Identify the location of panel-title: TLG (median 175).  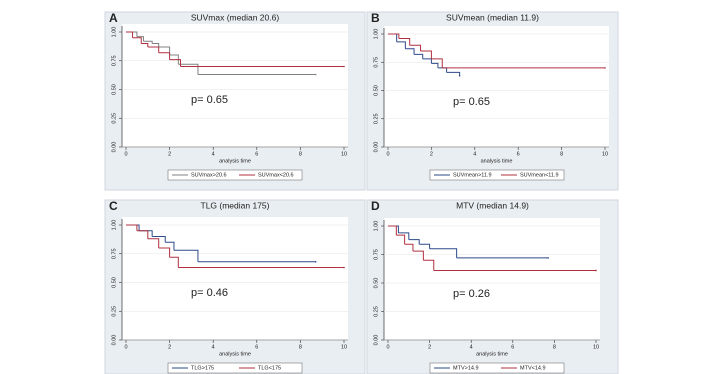
(235, 205).